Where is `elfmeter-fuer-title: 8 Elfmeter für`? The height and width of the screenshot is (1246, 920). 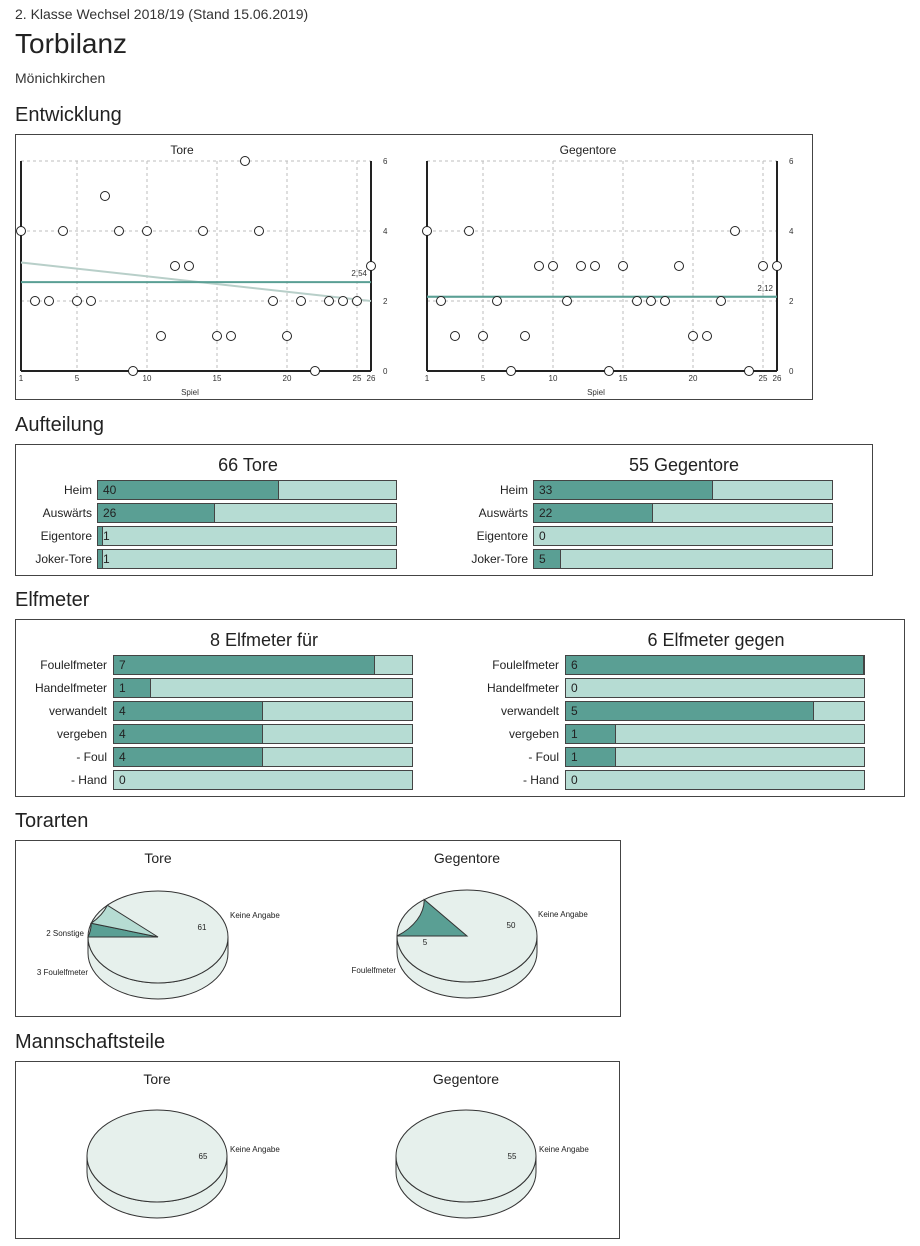
elfmeter-fuer-title: 8 Elfmeter für is located at coordinates (264, 640).